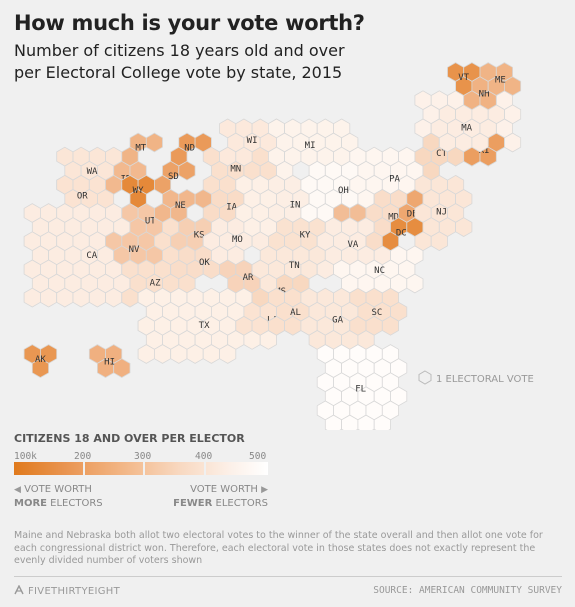  Describe the element at coordinates (441, 154) in the screenshot. I see `state-label: CT` at that location.